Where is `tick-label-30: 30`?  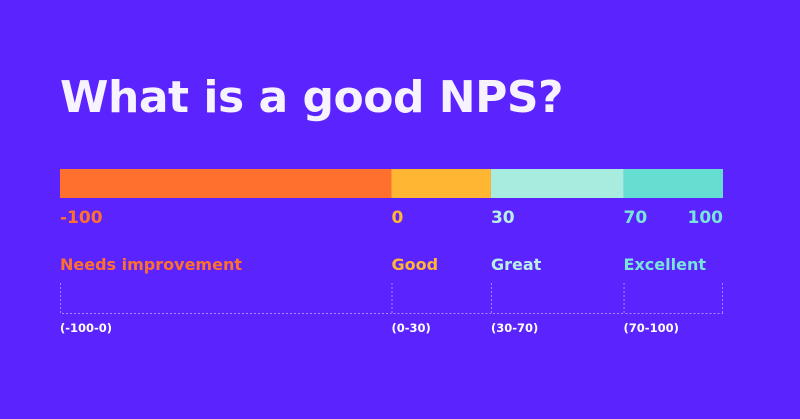 tick-label-30: 30 is located at coordinates (503, 218).